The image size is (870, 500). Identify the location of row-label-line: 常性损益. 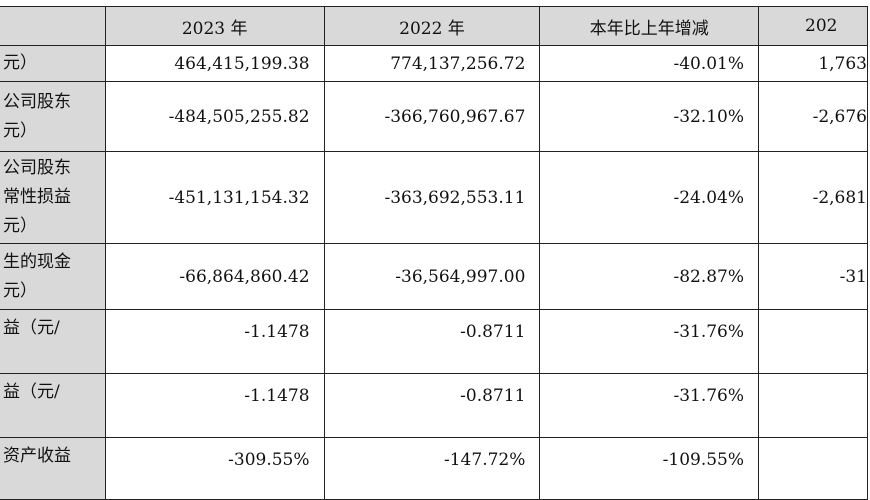
(37, 197).